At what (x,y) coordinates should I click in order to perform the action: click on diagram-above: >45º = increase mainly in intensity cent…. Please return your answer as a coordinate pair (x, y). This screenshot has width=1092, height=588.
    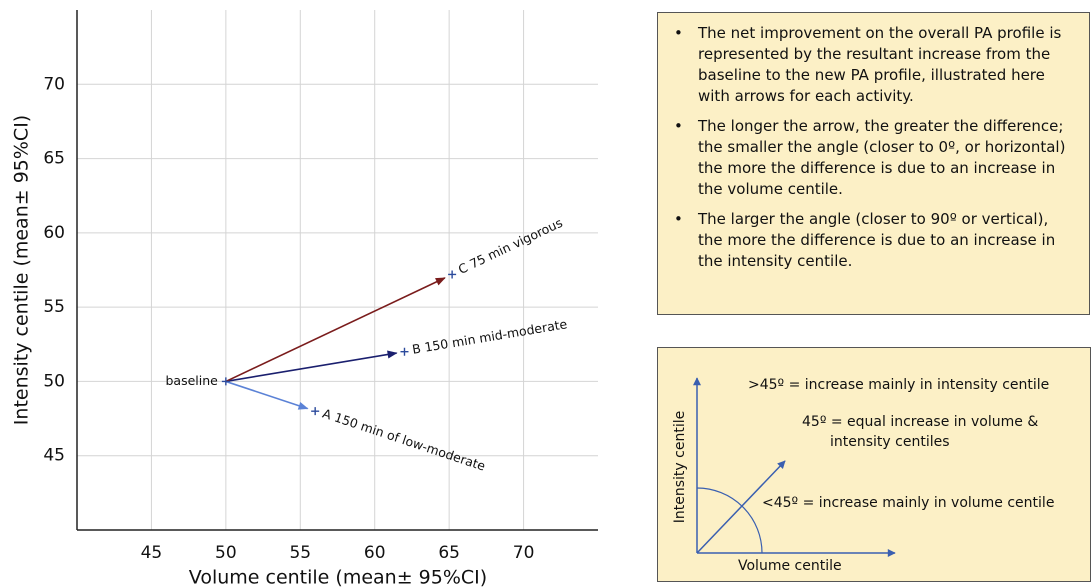
    Looking at the image, I should click on (898, 385).